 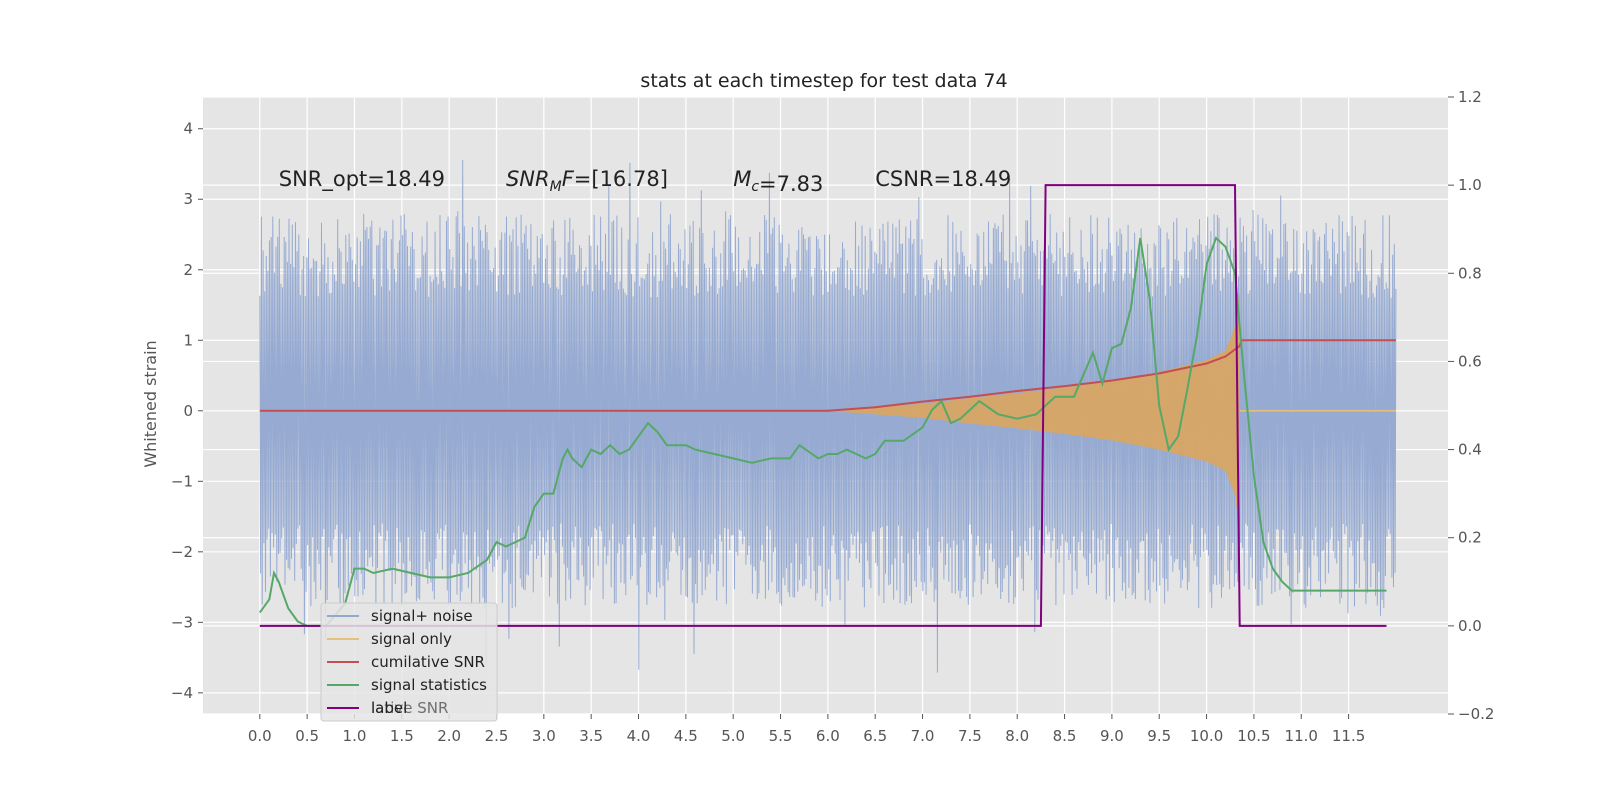 I want to click on series-signal-only, so click(x=1111, y=410).